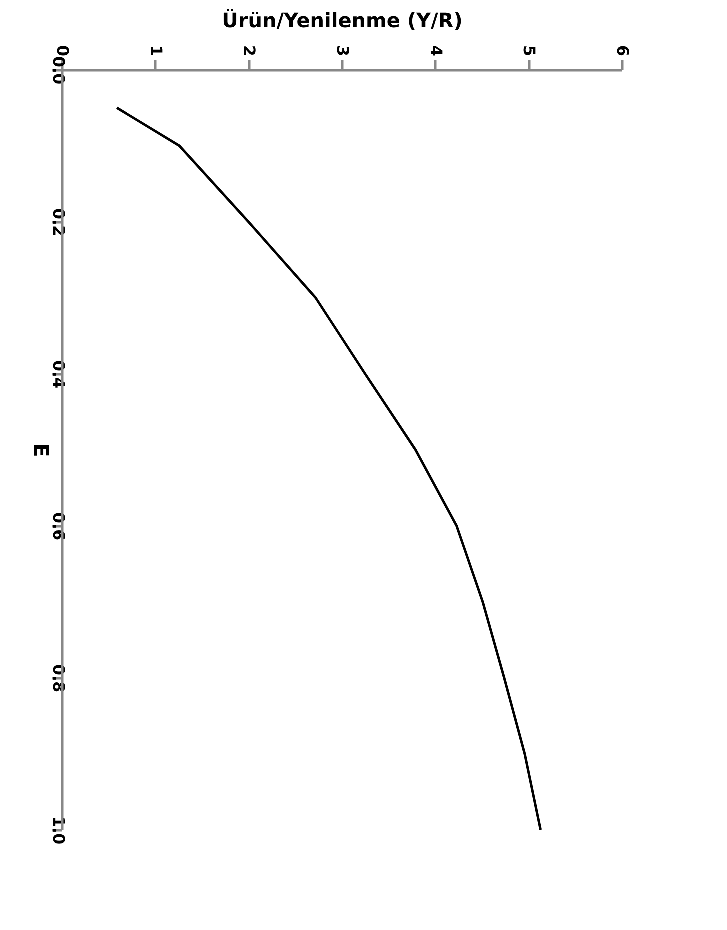 This screenshot has width=727, height=930. What do you see at coordinates (250, 50) in the screenshot?
I see `x-tick-label: 2` at bounding box center [250, 50].